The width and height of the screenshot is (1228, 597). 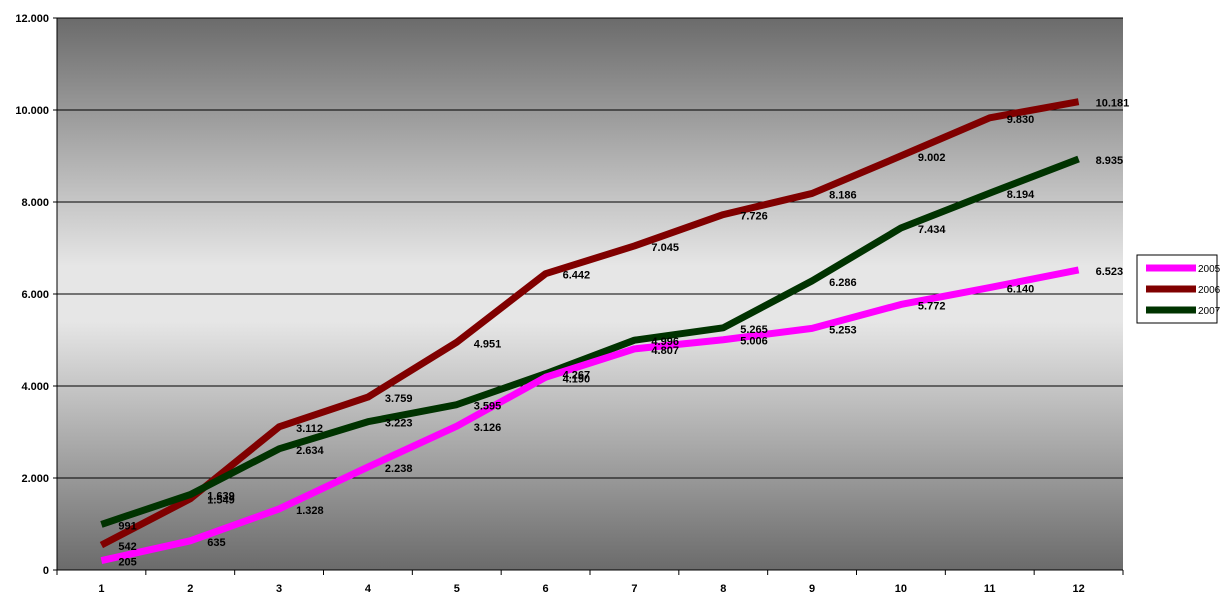 What do you see at coordinates (812, 587) in the screenshot?
I see `x-tick-label: 9` at bounding box center [812, 587].